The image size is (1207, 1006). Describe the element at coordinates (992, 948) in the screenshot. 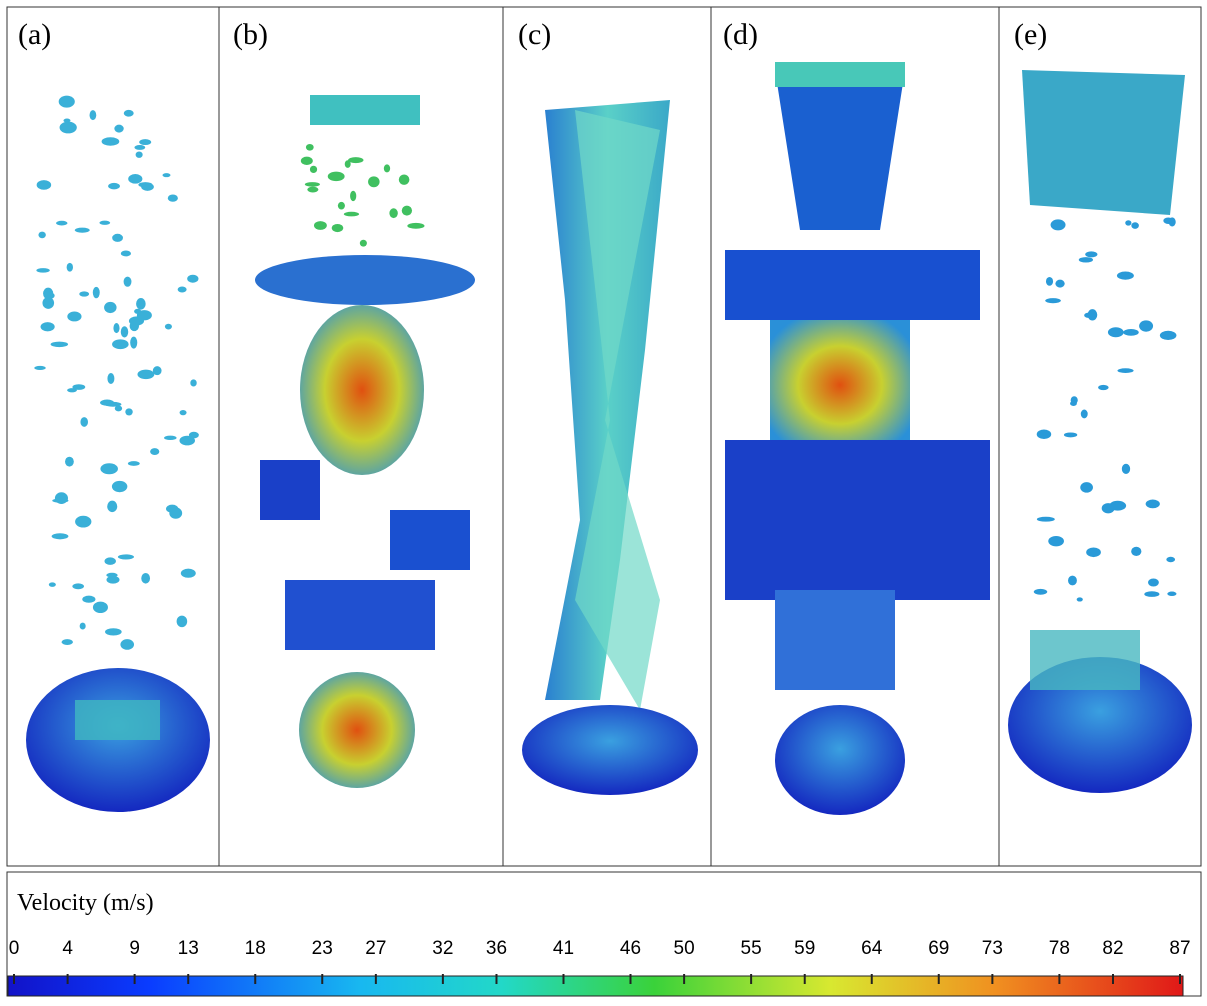

I see `tick-label: 73` at that location.